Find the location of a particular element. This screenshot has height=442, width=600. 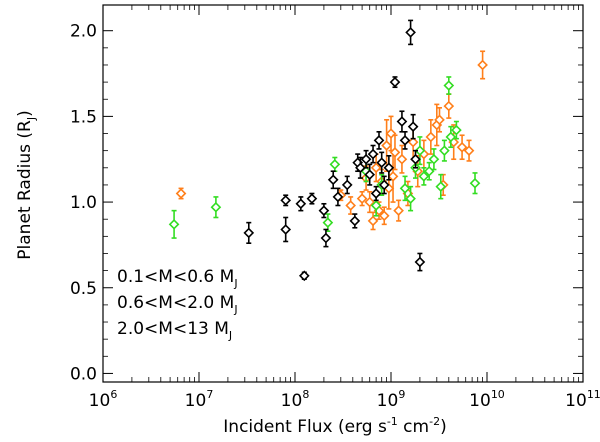

legend-entry: 2.0<M<13 MJ is located at coordinates (174, 330).